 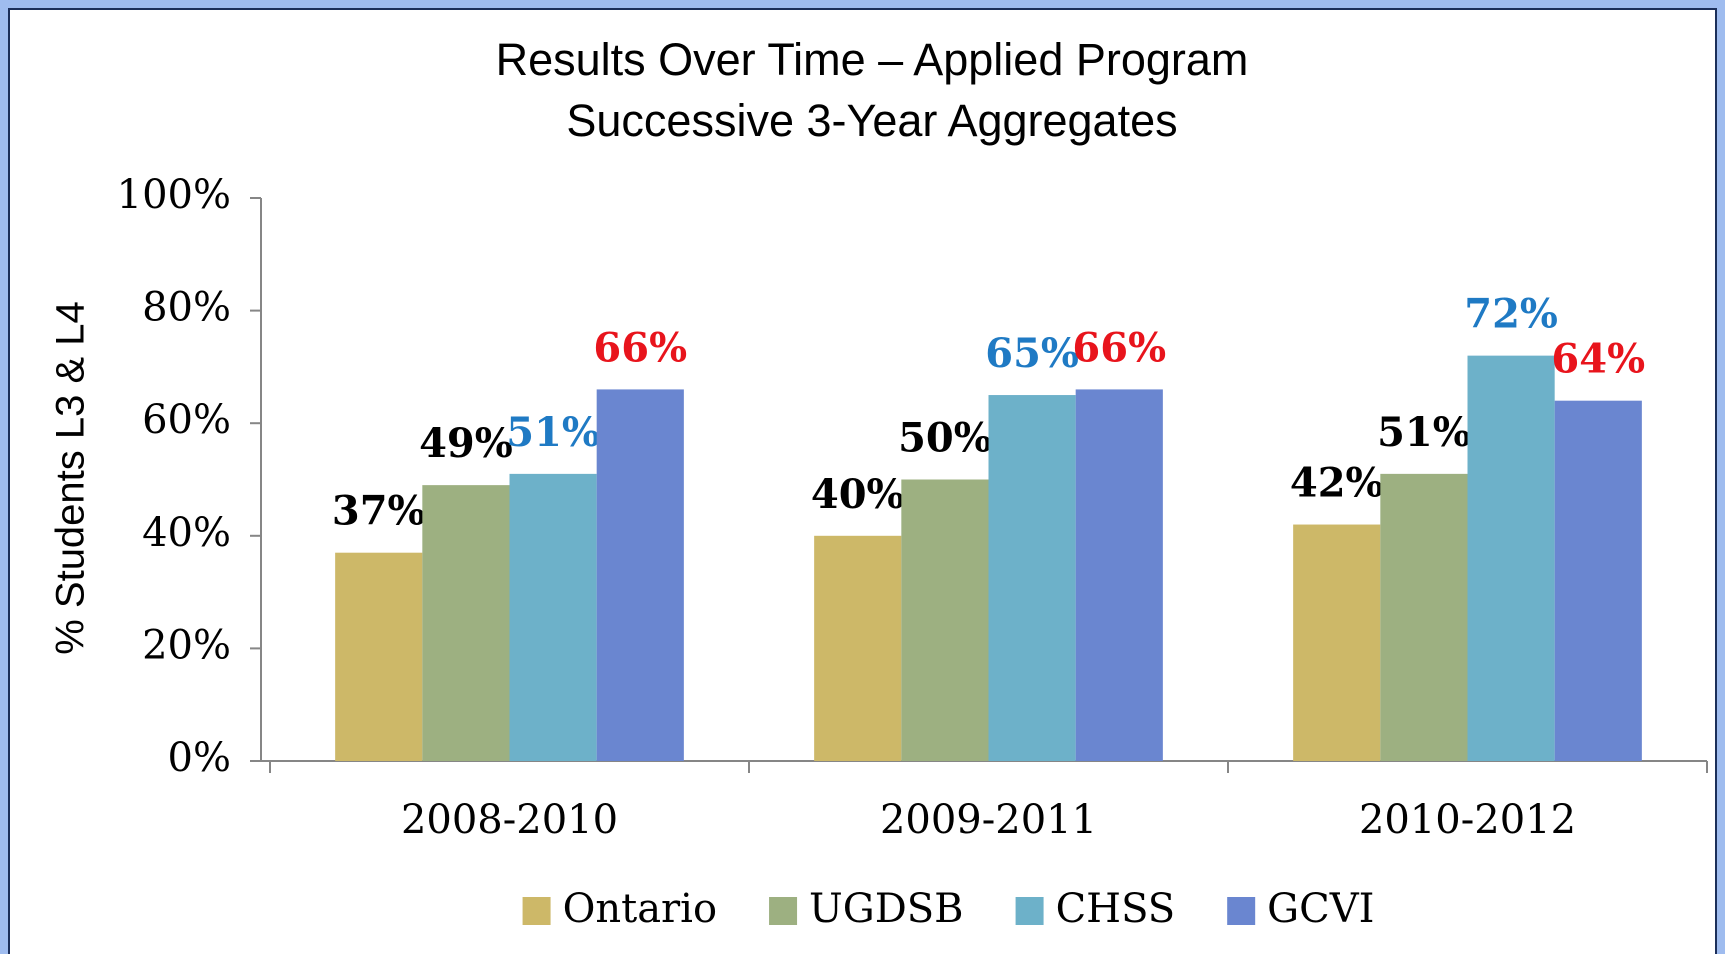 What do you see at coordinates (1320, 909) in the screenshot?
I see `legend-label: GCVI` at bounding box center [1320, 909].